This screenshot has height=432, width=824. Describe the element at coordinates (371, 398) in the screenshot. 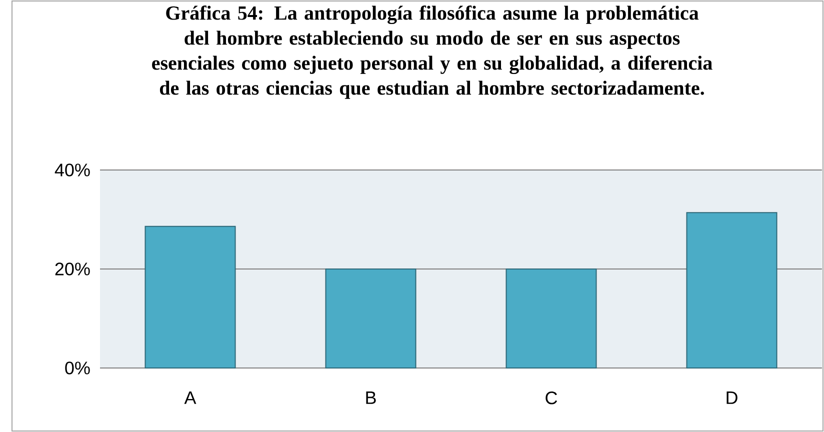

I see `x-tick-label: B` at that location.